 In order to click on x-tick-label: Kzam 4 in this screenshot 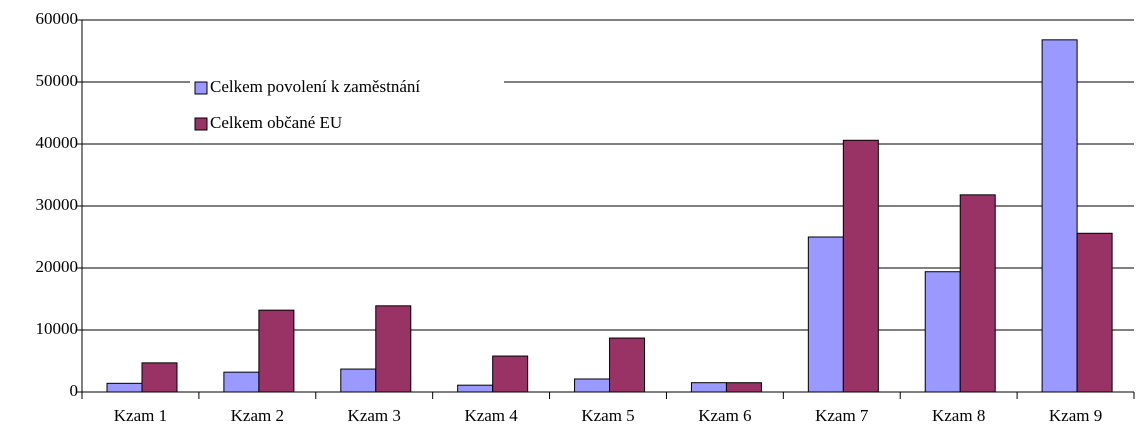, I will do `click(491, 415)`.